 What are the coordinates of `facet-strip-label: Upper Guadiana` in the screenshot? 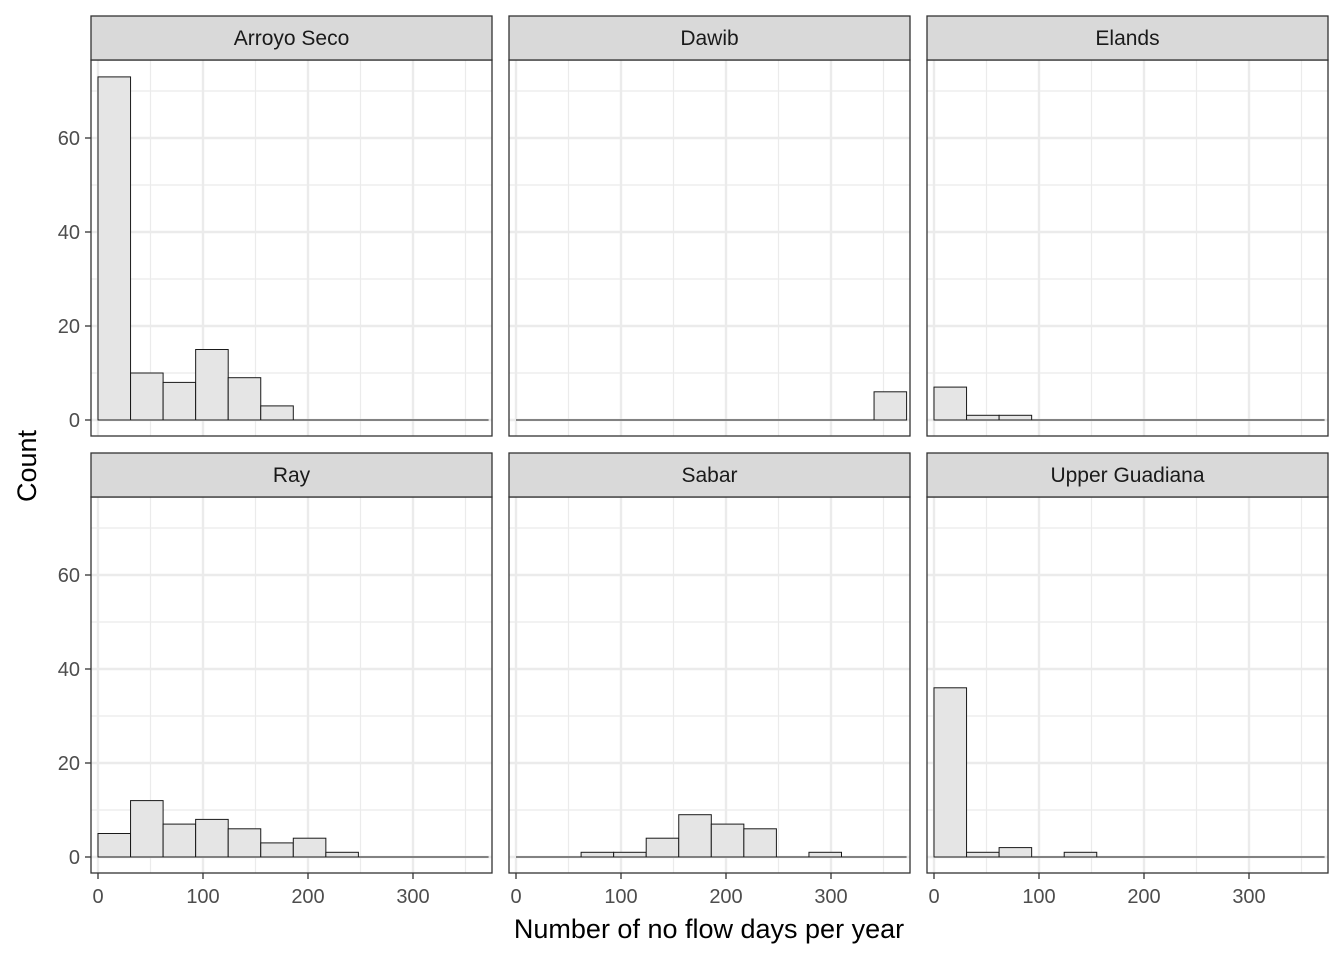 It's located at (1127, 475).